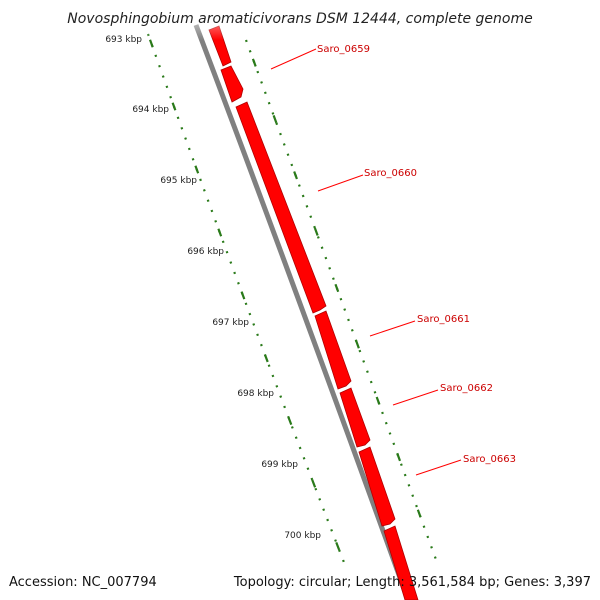  I want to click on top-fade, so click(300, 20).